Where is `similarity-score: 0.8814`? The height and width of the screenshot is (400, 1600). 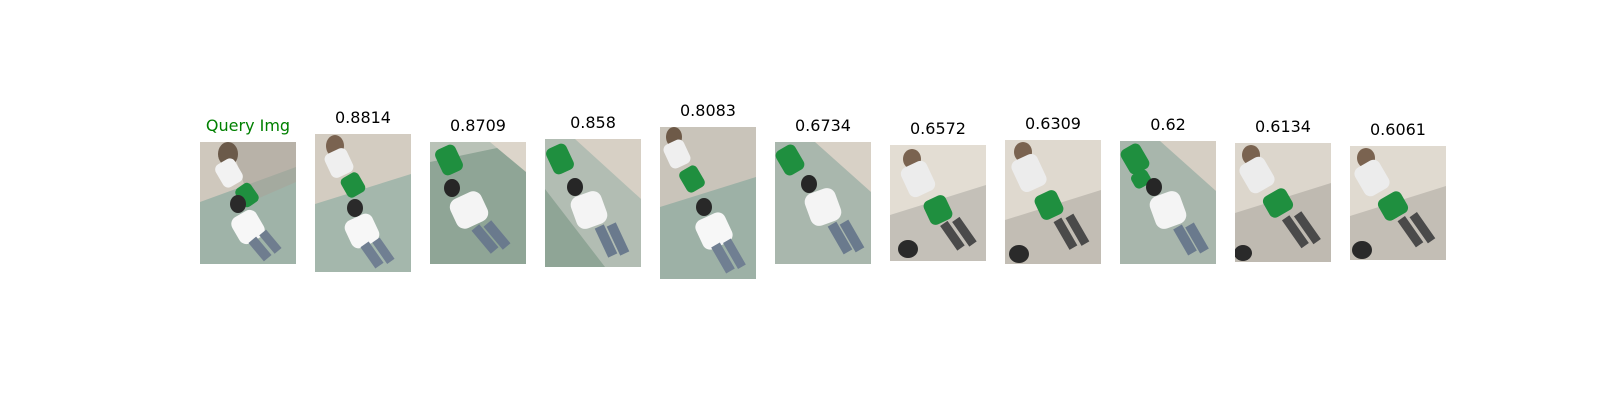
similarity-score: 0.8814 is located at coordinates (363, 117).